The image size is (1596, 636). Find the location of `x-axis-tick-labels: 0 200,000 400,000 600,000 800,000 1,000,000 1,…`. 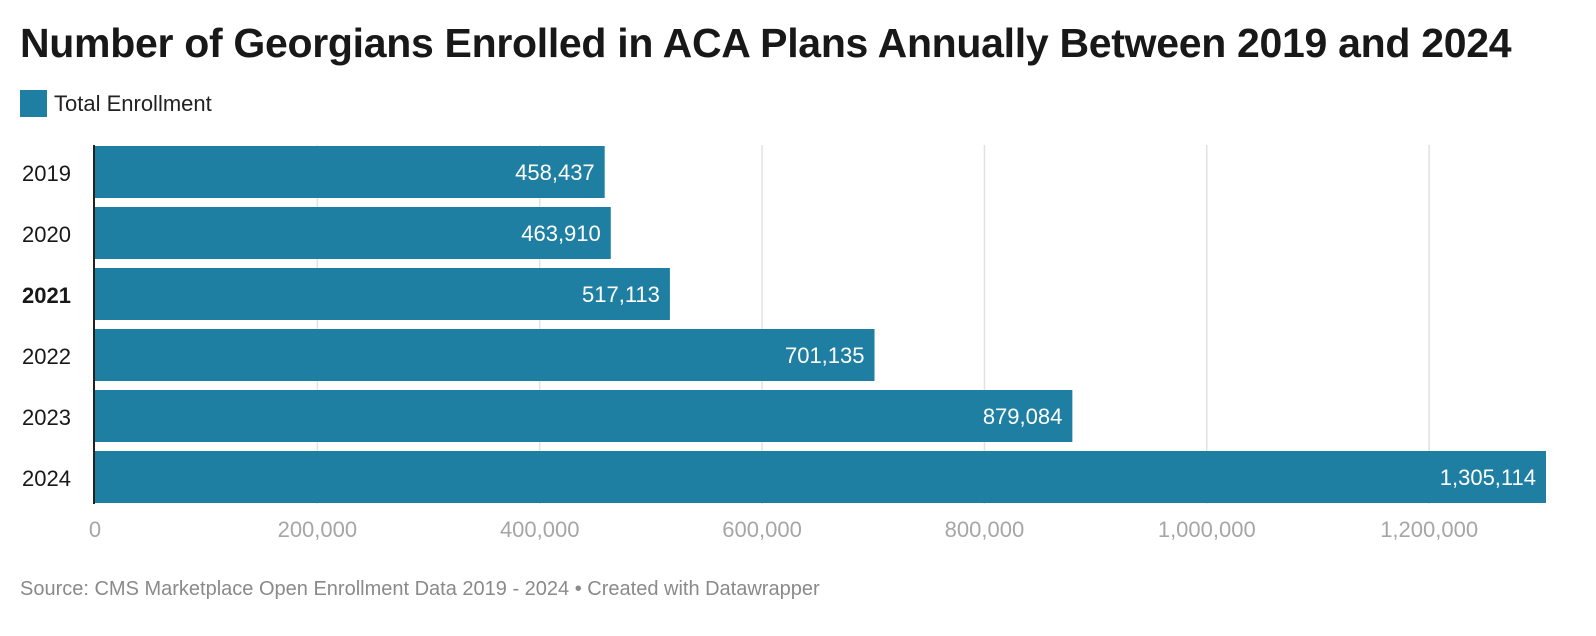

x-axis-tick-labels: 0 200,000 400,000 600,000 800,000 1,000,000 1,… is located at coordinates (783, 529).